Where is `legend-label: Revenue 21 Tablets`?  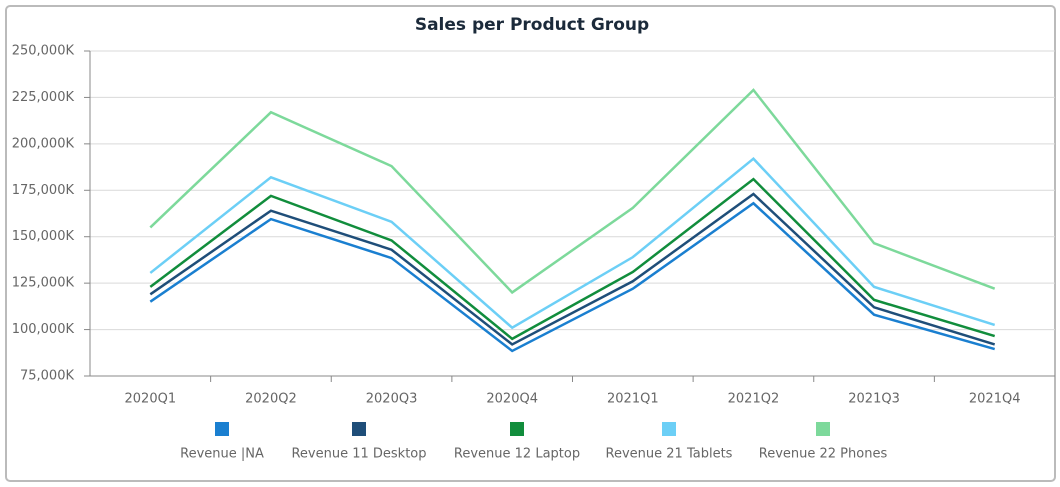 legend-label: Revenue 21 Tablets is located at coordinates (669, 454).